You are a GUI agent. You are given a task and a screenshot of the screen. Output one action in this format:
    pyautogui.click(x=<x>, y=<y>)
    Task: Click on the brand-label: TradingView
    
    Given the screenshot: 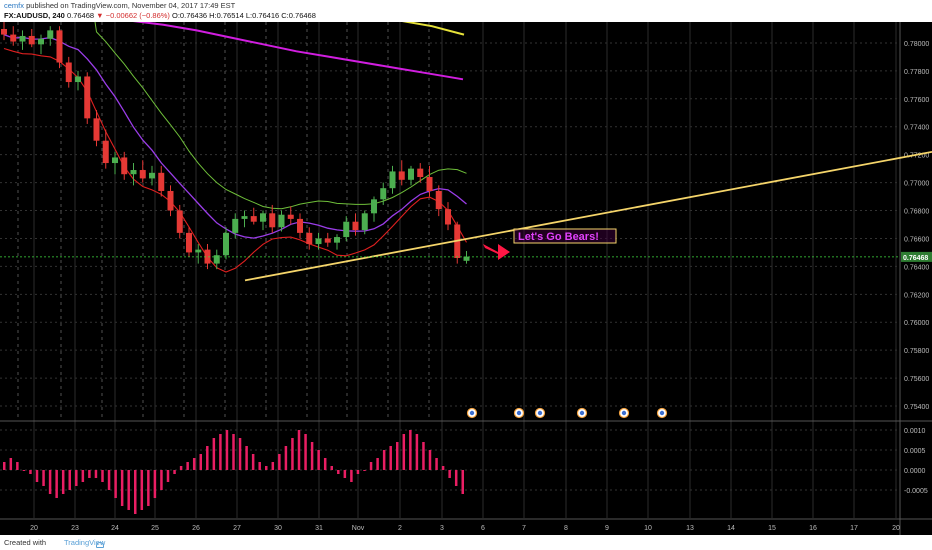 What is the action you would take?
    pyautogui.click(x=85, y=542)
    